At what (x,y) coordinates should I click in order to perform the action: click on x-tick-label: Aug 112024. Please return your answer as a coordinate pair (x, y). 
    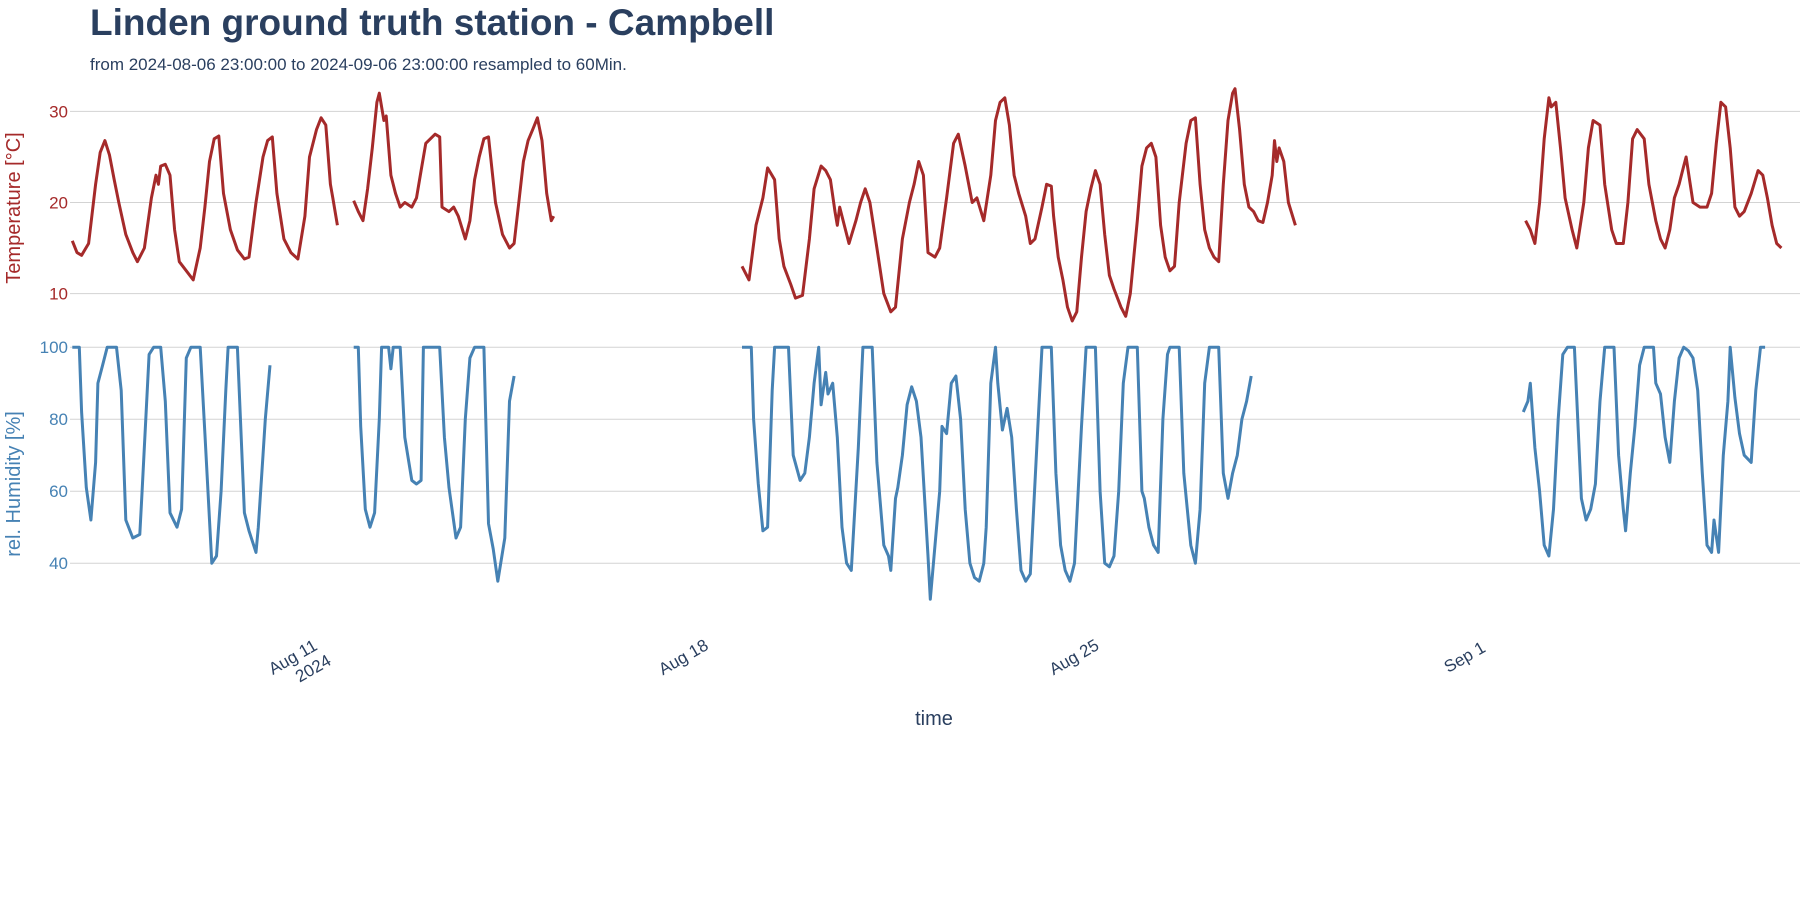
    Looking at the image, I should click on (299, 665).